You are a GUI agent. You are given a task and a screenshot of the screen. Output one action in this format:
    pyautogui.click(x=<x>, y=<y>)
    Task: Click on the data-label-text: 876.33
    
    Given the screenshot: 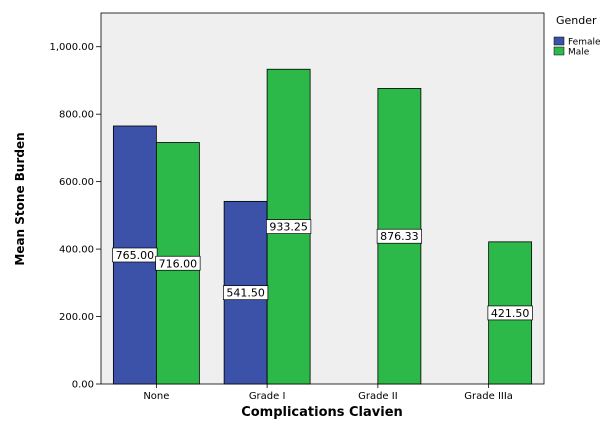 What is the action you would take?
    pyautogui.click(x=399, y=236)
    